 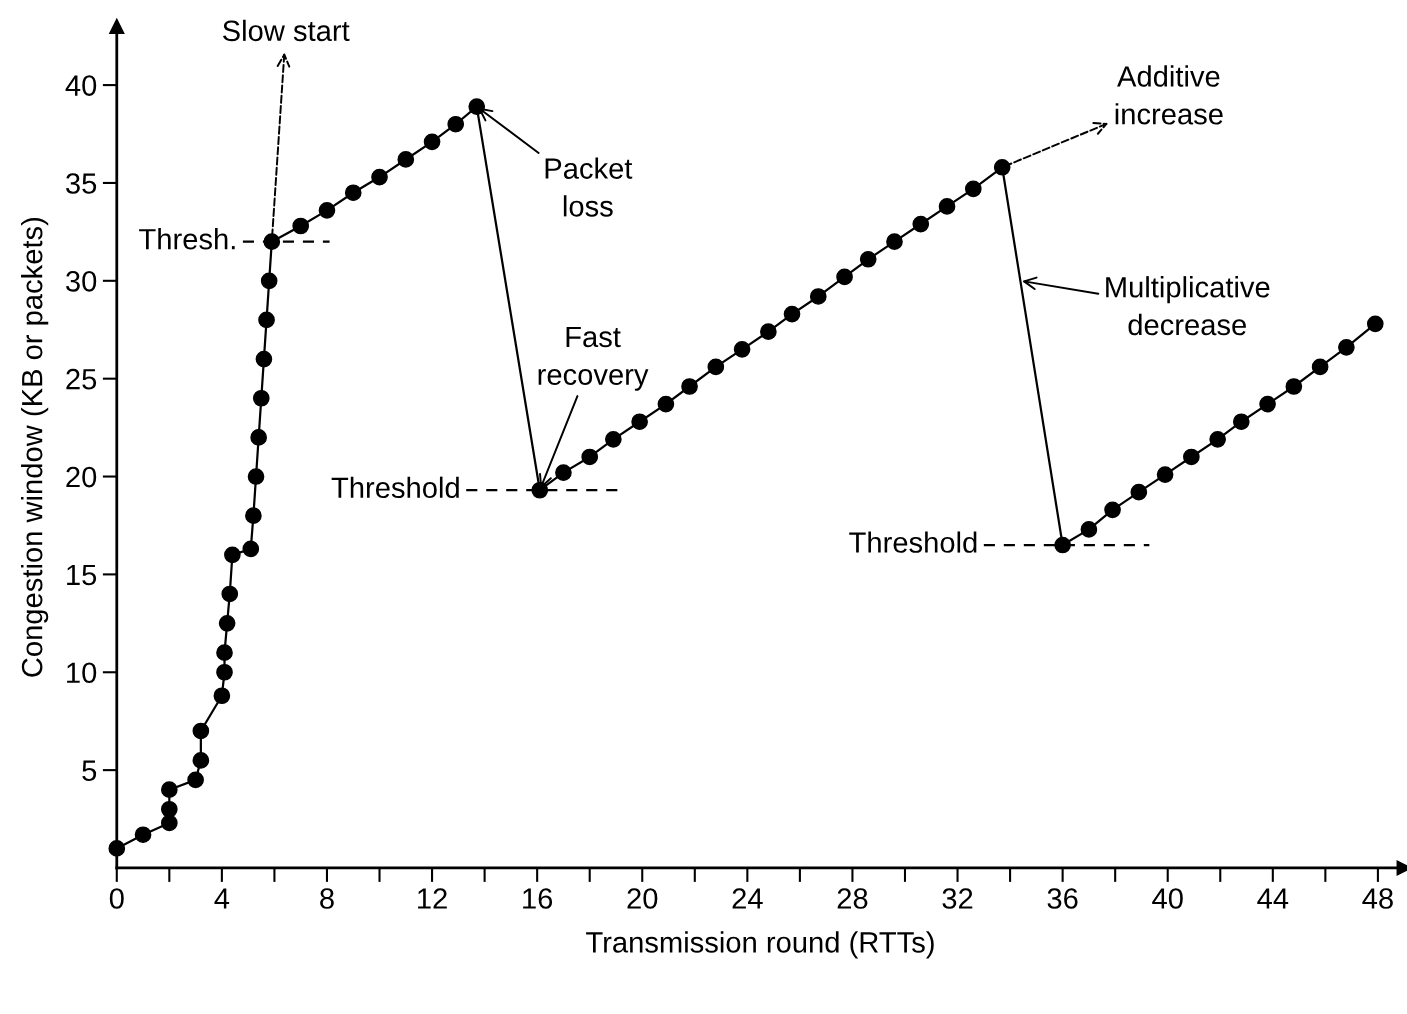 I want to click on y-tick-label: 15, so click(x=82, y=575).